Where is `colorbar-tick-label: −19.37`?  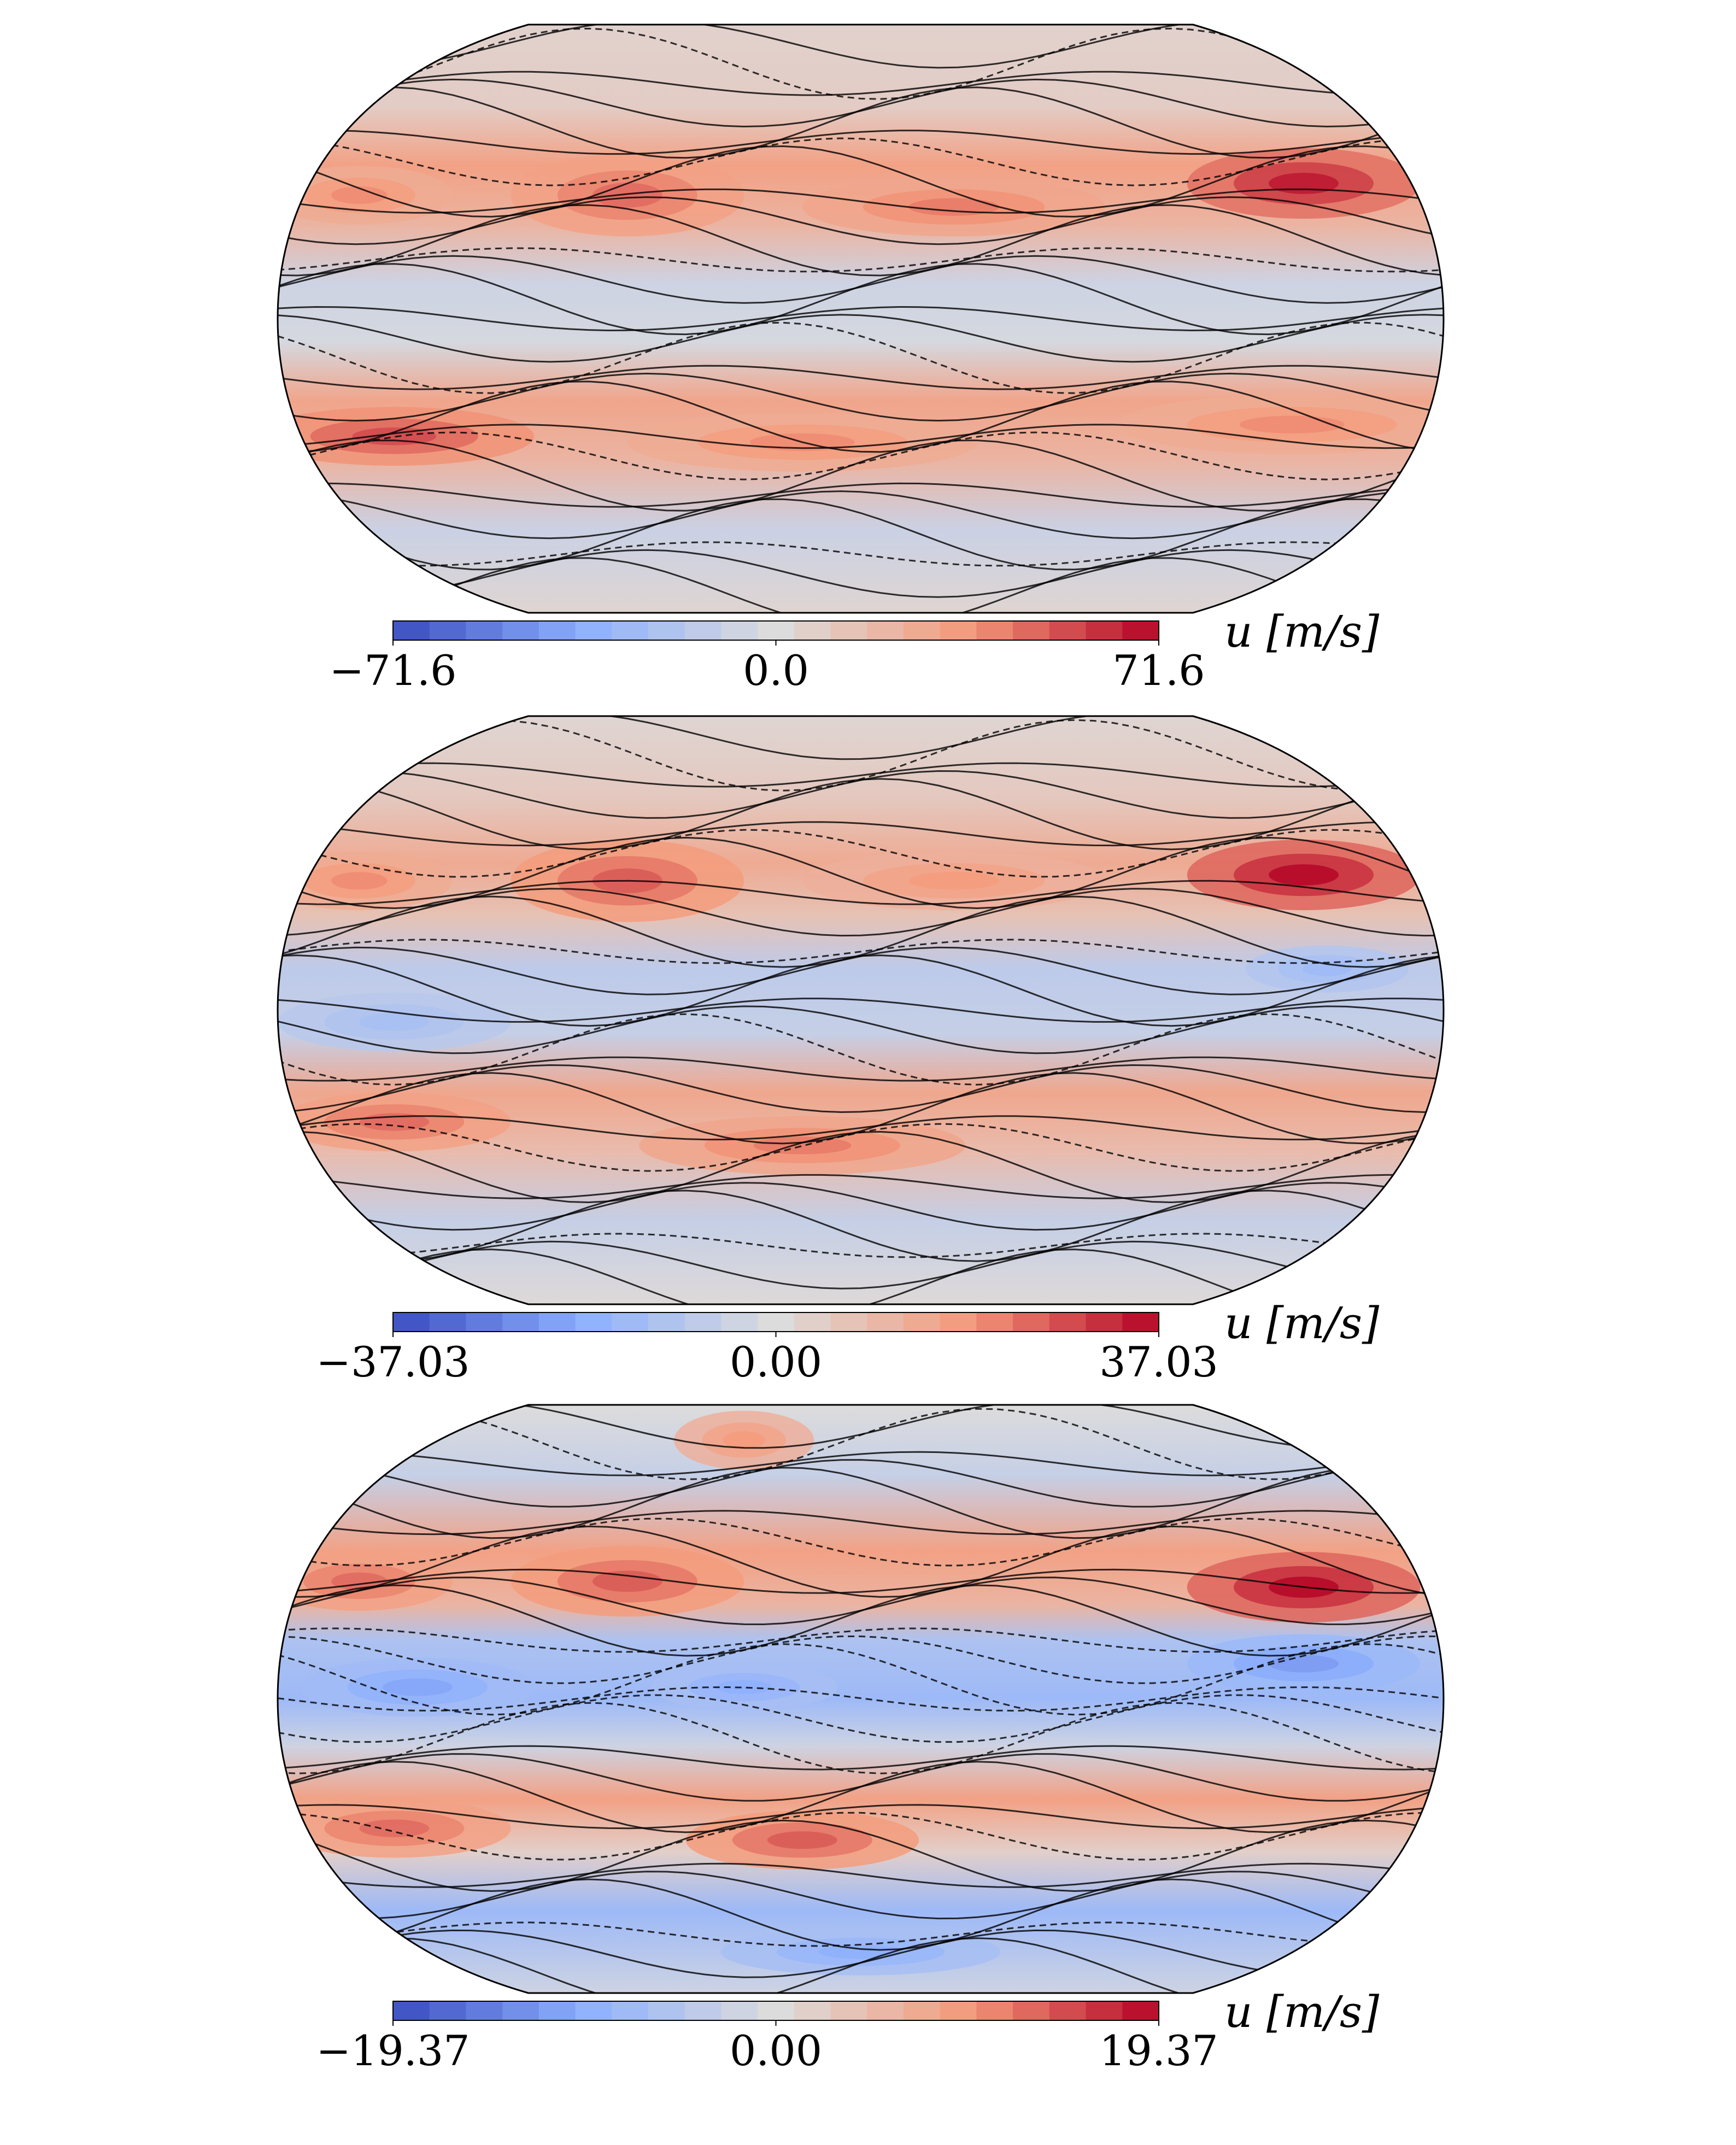
colorbar-tick-label: −19.37 is located at coordinates (393, 2050).